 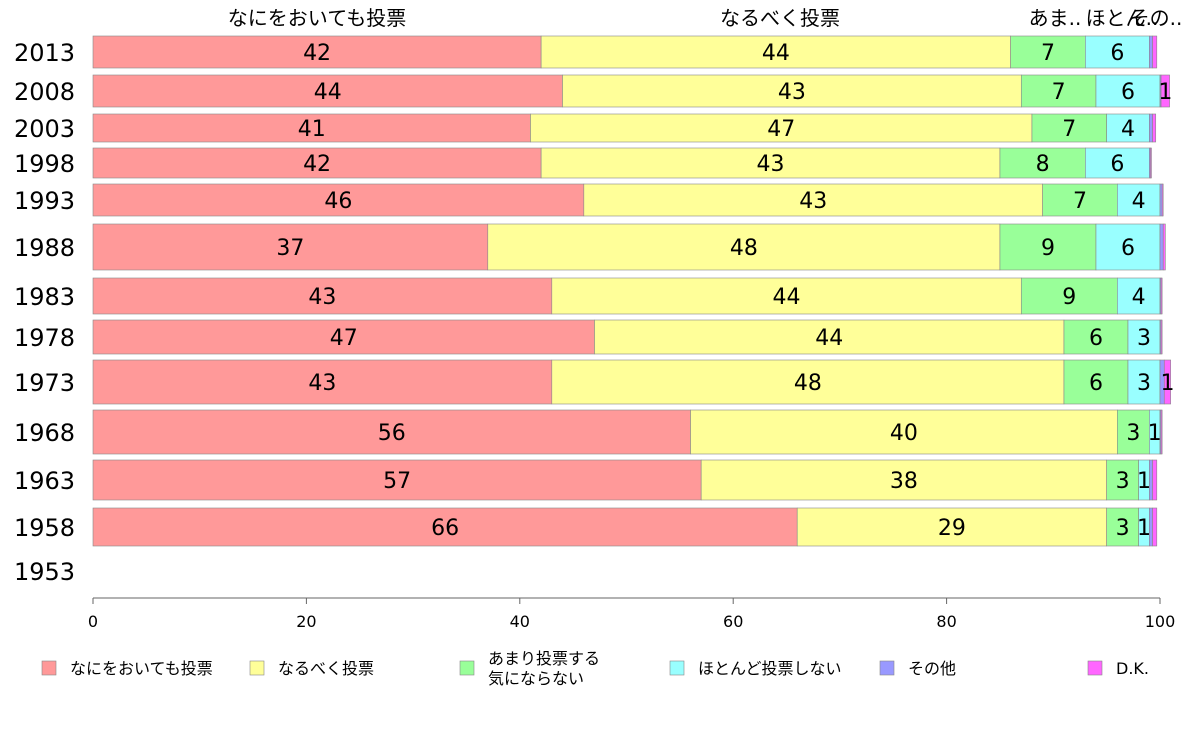 What do you see at coordinates (44, 528) in the screenshot?
I see `year-label-1958: 1958` at bounding box center [44, 528].